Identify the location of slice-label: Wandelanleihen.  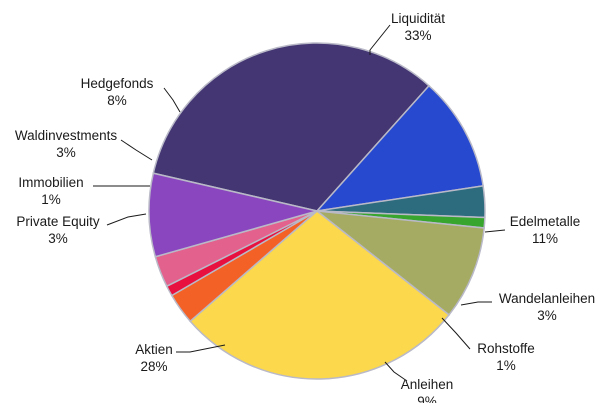
(547, 298).